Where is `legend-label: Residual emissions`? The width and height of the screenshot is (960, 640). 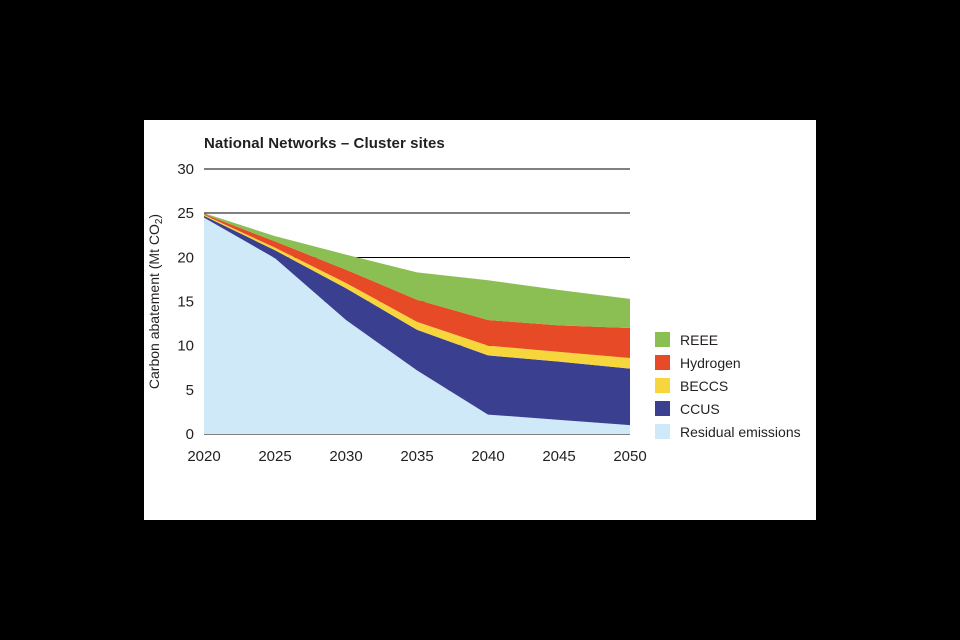 legend-label: Residual emissions is located at coordinates (740, 431).